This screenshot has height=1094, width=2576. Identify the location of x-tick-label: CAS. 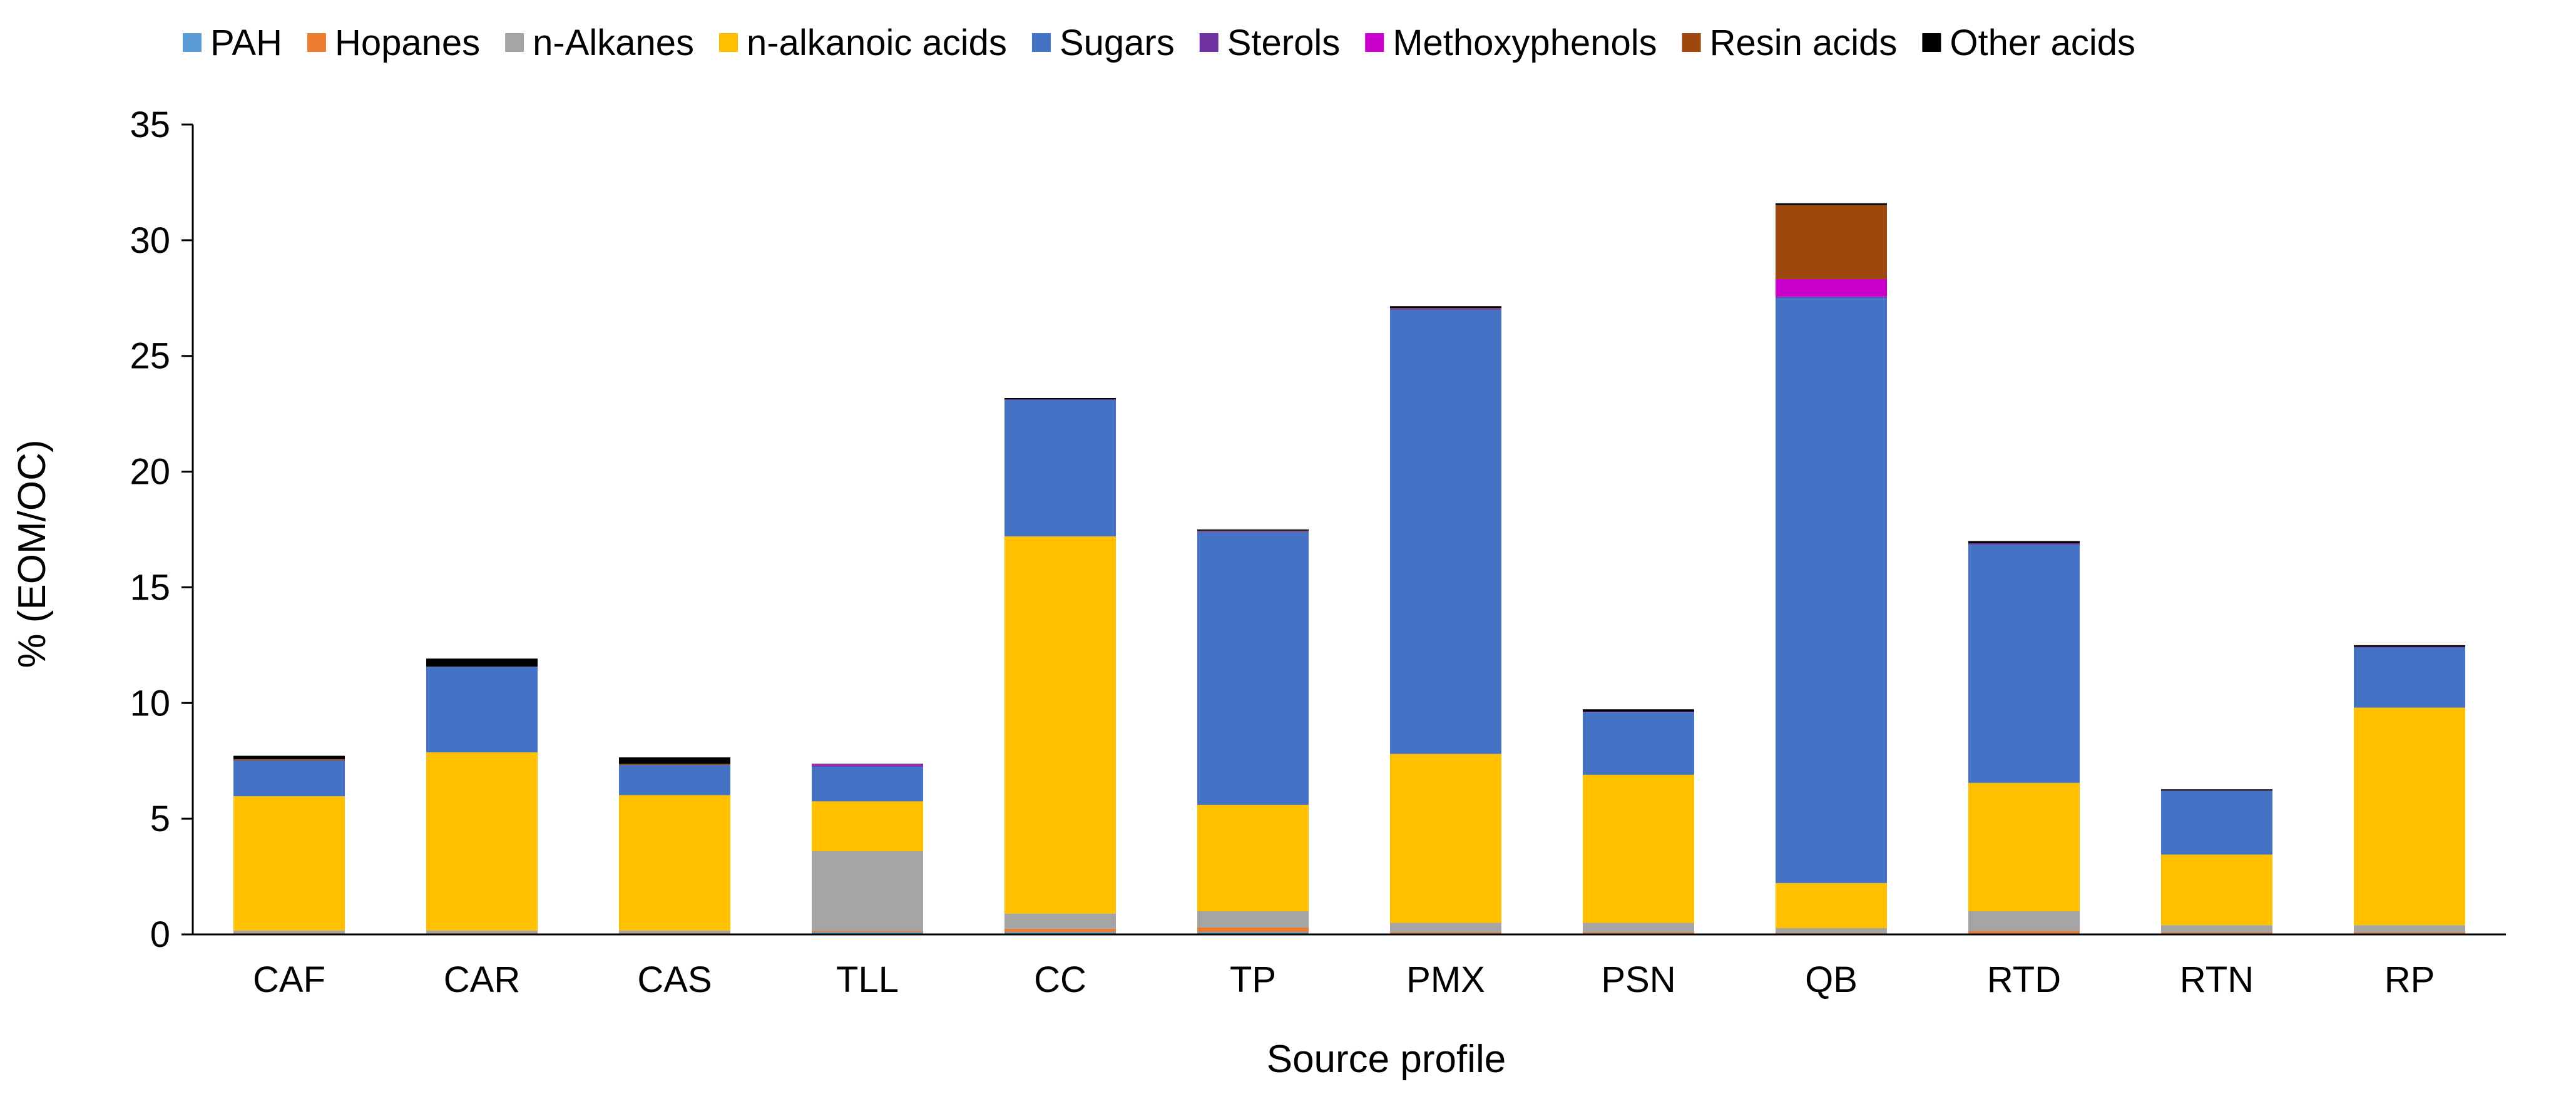
(675, 979).